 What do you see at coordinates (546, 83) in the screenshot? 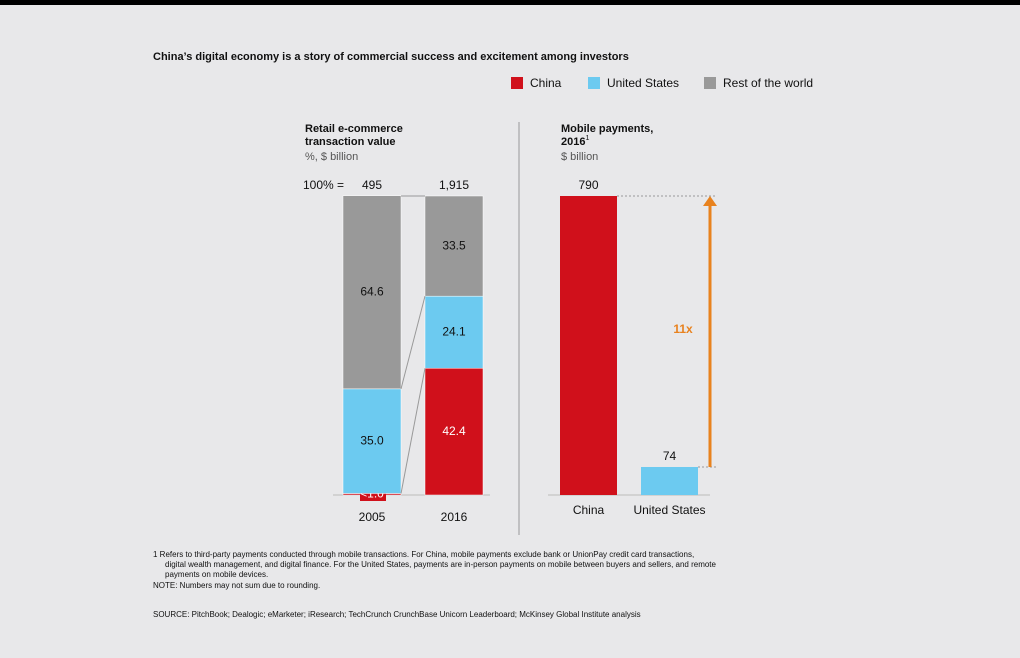
I see `legend-label: China` at bounding box center [546, 83].